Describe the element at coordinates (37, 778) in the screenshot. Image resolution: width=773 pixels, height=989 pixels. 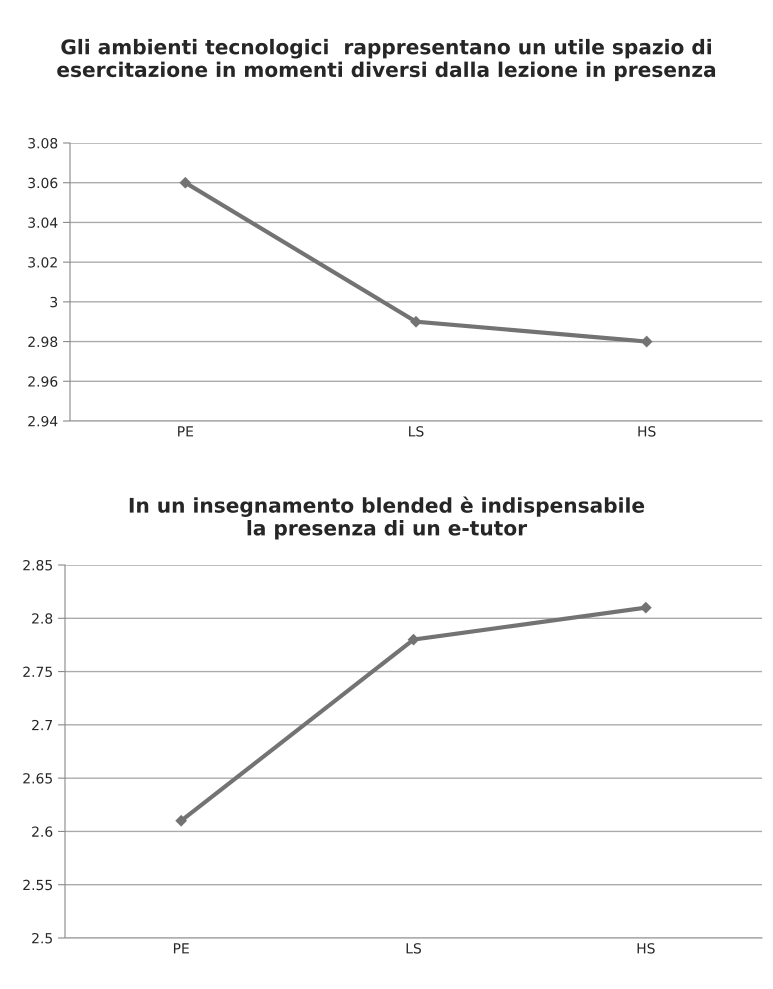
I see `y-tick-label: 2.65` at that location.